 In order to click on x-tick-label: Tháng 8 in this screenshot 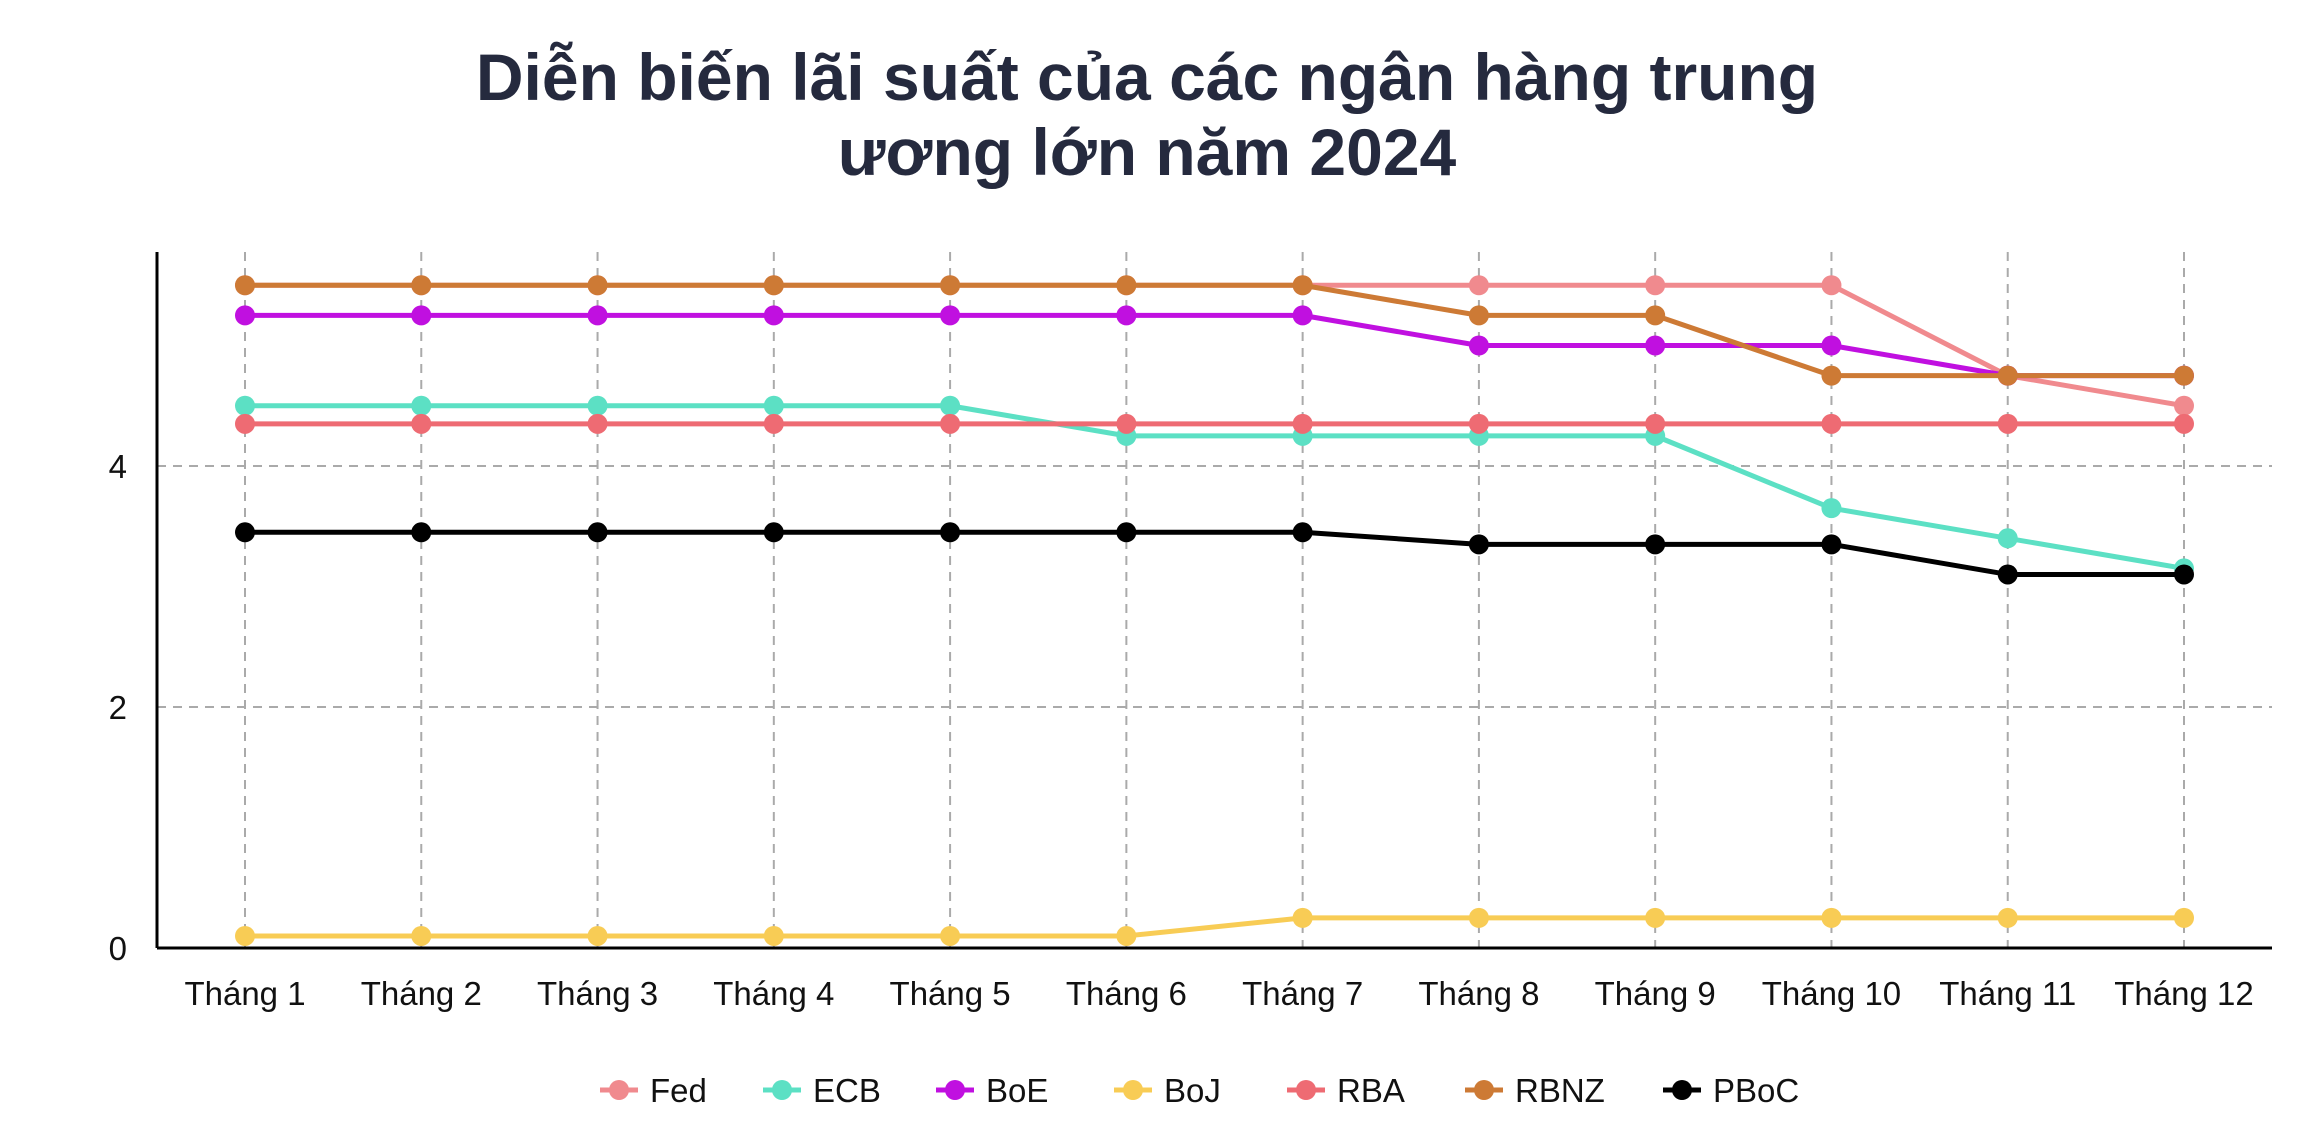, I will do `click(1478, 993)`.